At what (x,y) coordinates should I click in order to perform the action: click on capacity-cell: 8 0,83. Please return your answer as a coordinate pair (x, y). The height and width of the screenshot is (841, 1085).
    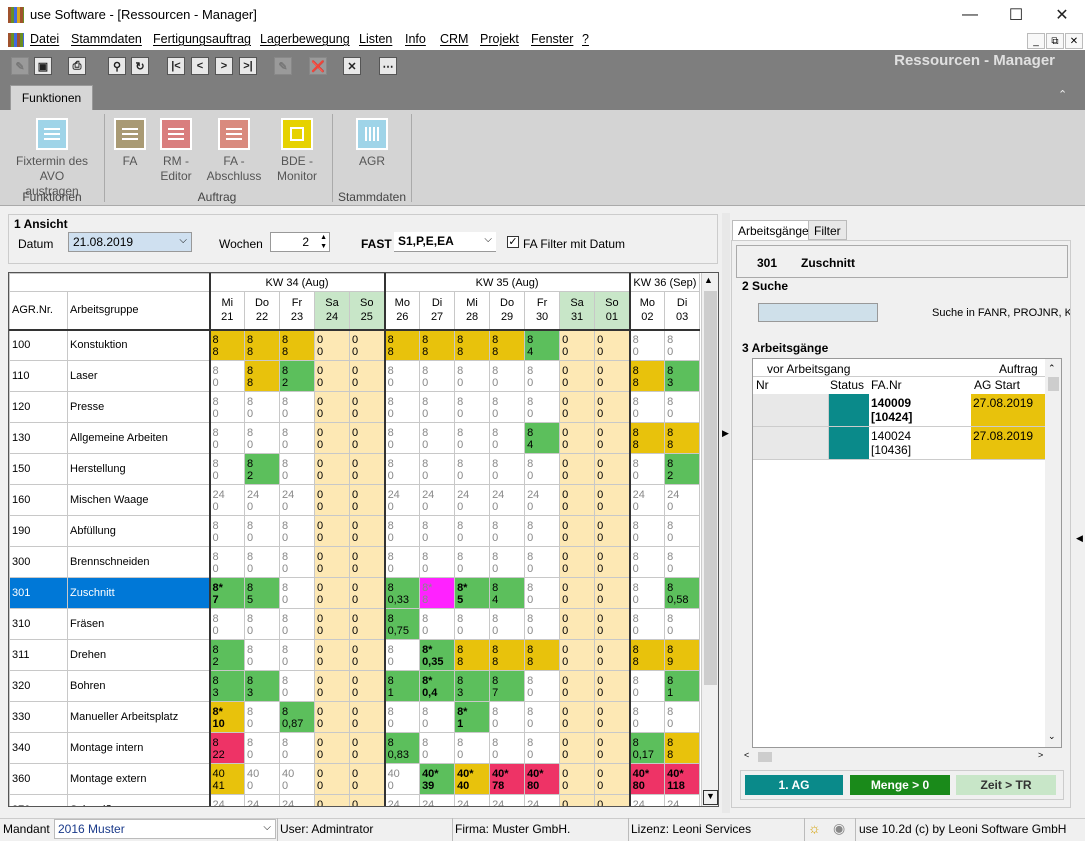
    Looking at the image, I should click on (402, 748).